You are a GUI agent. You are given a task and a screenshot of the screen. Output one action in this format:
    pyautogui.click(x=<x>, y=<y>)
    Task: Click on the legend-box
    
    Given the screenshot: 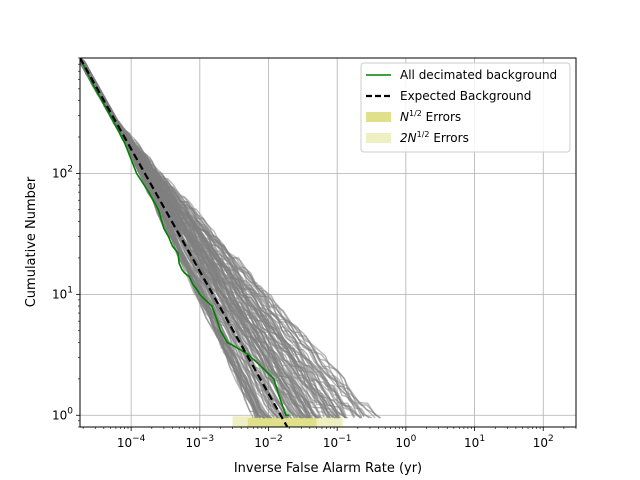 What is the action you would take?
    pyautogui.click(x=465, y=107)
    